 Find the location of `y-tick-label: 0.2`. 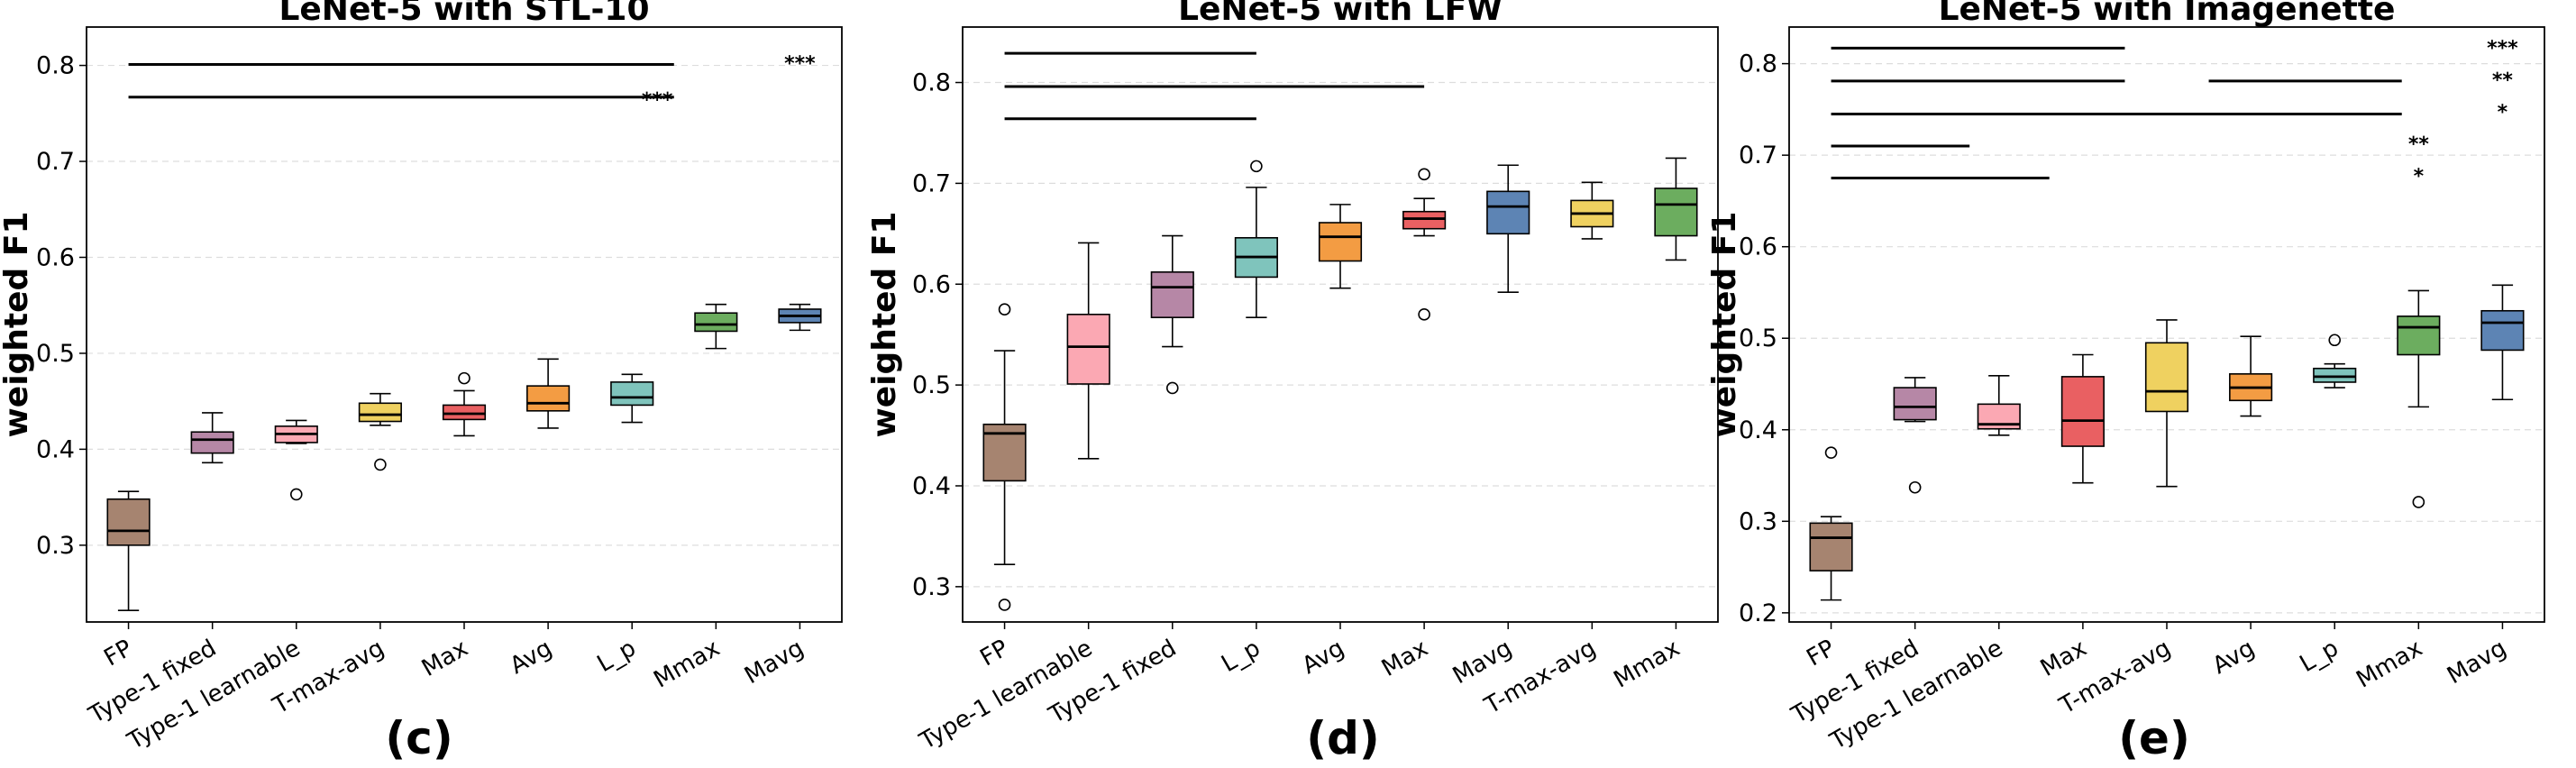

y-tick-label: 0.2 is located at coordinates (1758, 613).